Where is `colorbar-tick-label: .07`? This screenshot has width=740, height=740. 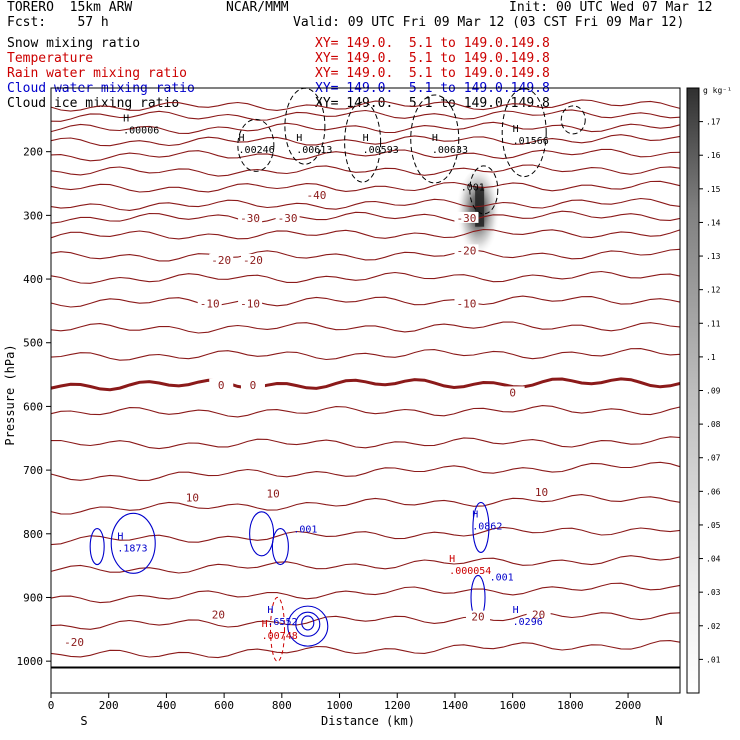 colorbar-tick-label: .07 is located at coordinates (713, 458).